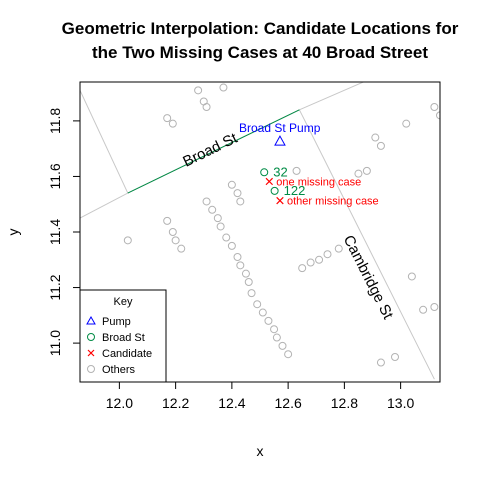 Image resolution: width=480 pixels, height=480 pixels. What do you see at coordinates (318, 182) in the screenshot?
I see `candidate-label-0: one missing case` at bounding box center [318, 182].